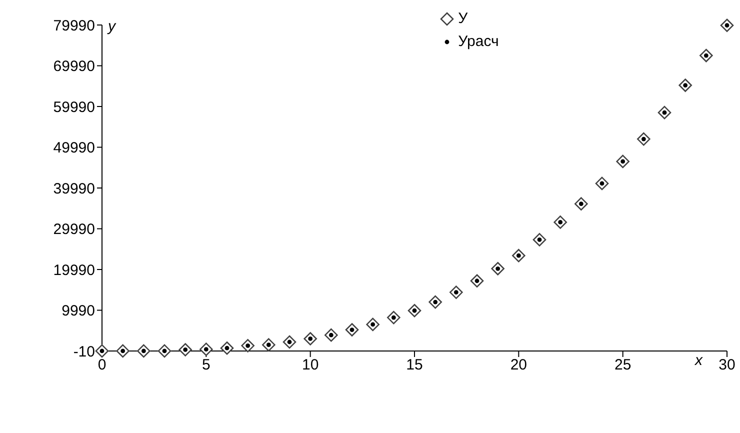  What do you see at coordinates (727, 365) in the screenshot?
I see `x-tick-label: 30` at bounding box center [727, 365].